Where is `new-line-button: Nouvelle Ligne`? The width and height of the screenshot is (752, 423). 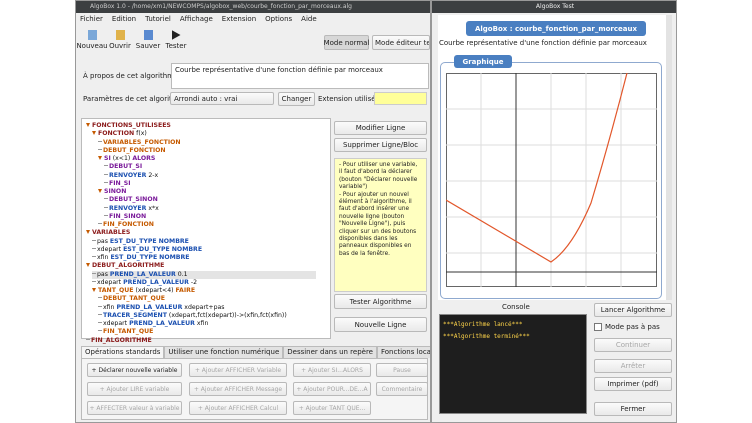
new-line-button: Nouvelle Ligne is located at coordinates (380, 324).